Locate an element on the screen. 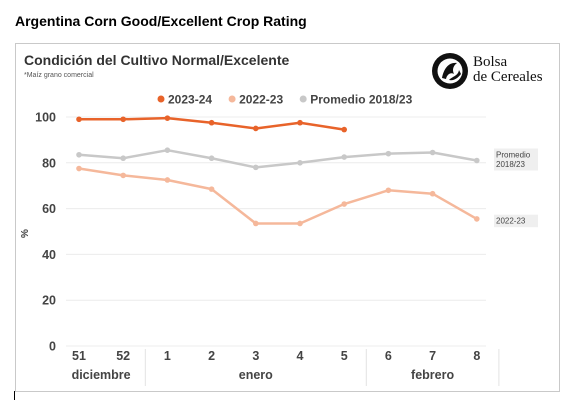  logo-line-1: Bolsa is located at coordinates (490, 62).